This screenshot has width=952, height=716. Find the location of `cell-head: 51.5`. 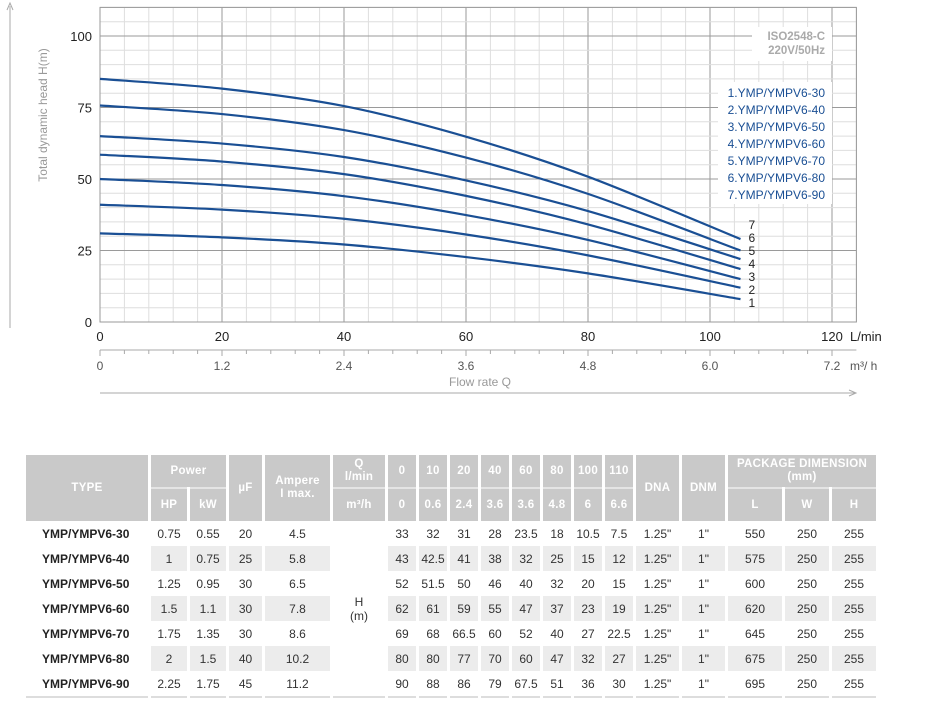

cell-head: 51.5 is located at coordinates (433, 583).